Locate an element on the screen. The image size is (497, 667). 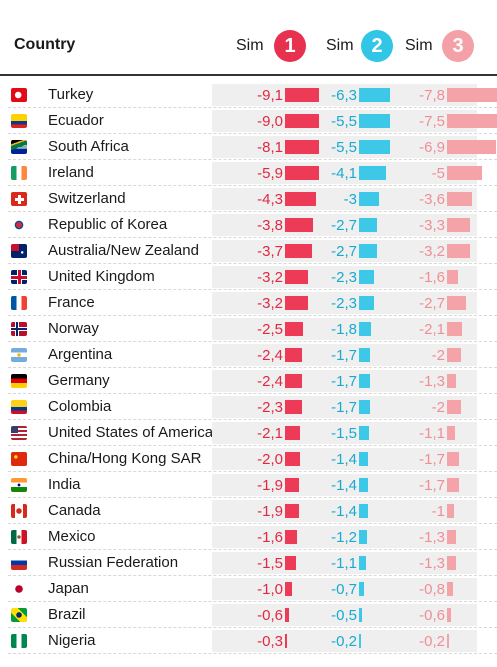
ecuador-flag-icon is located at coordinates (19, 121).